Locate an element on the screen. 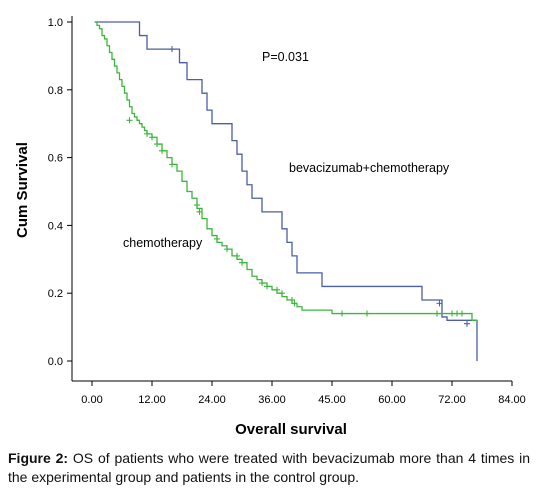 The width and height of the screenshot is (536, 494). x-ticks: 0.00 12.00 24.00 36.00 45.00 60.00 72.00 84.00 is located at coordinates (303, 393).